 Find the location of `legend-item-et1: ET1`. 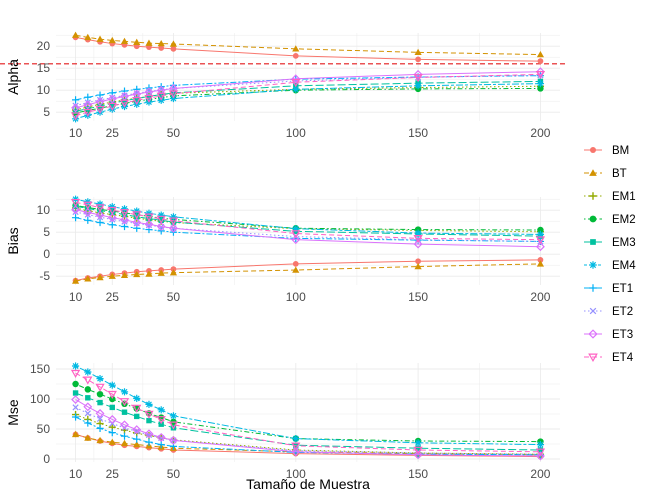

legend-item-et1: ET1 is located at coordinates (608, 289).